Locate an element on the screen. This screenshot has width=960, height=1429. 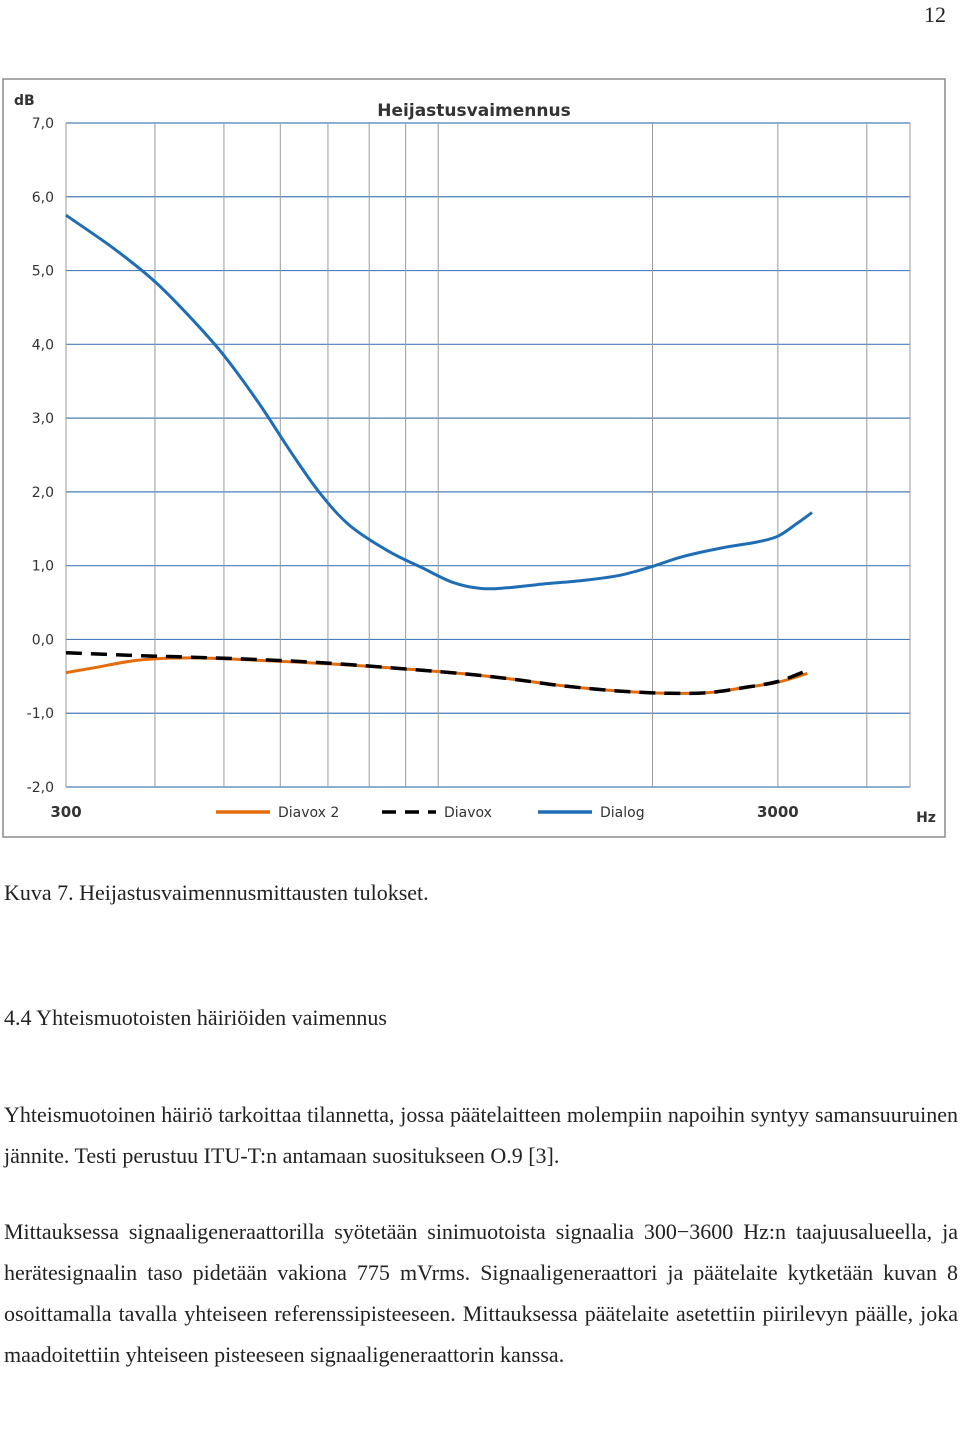
y-tick-label: 7,0 is located at coordinates (43, 124).